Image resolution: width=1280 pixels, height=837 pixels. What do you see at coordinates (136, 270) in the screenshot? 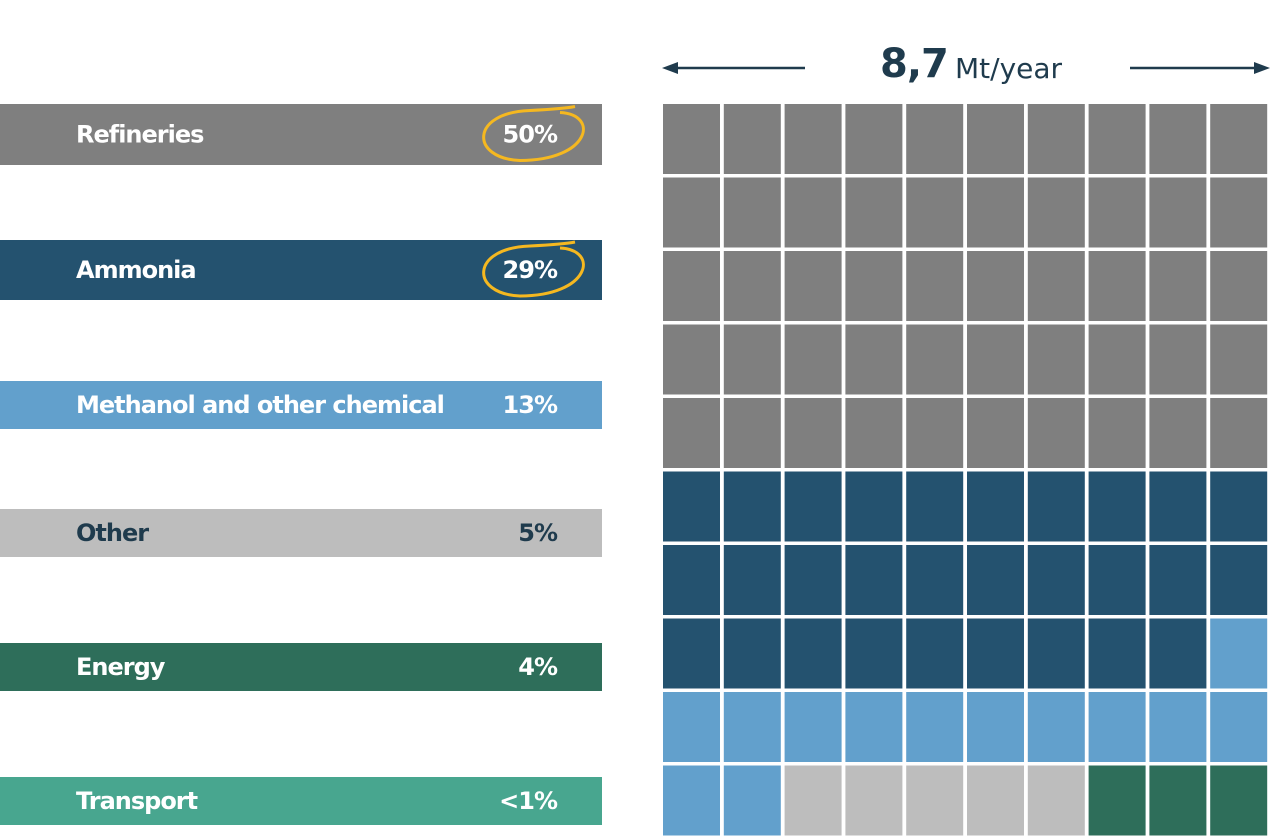
I see `category-label: Ammonia` at bounding box center [136, 270].